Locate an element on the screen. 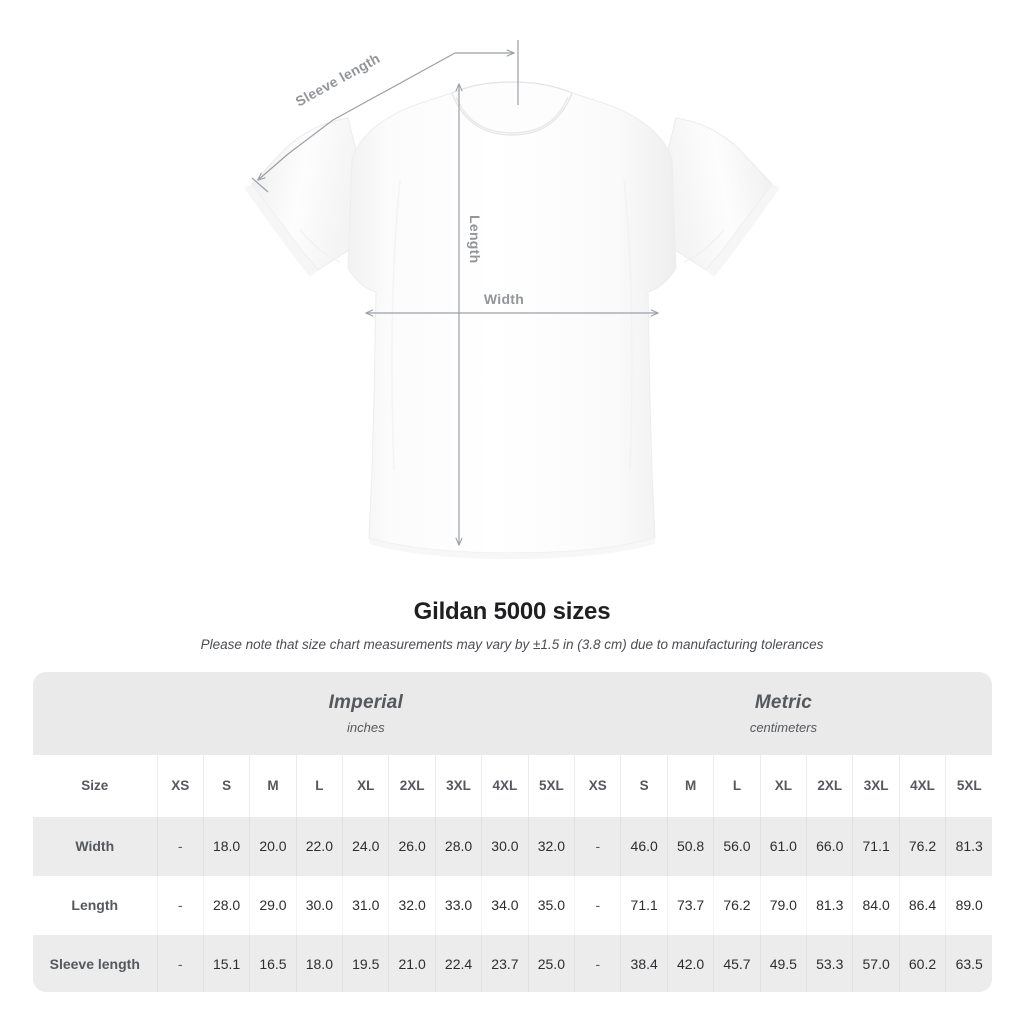 This screenshot has height=1024, width=1024. measurement-cell: 22.0 is located at coordinates (319, 846).